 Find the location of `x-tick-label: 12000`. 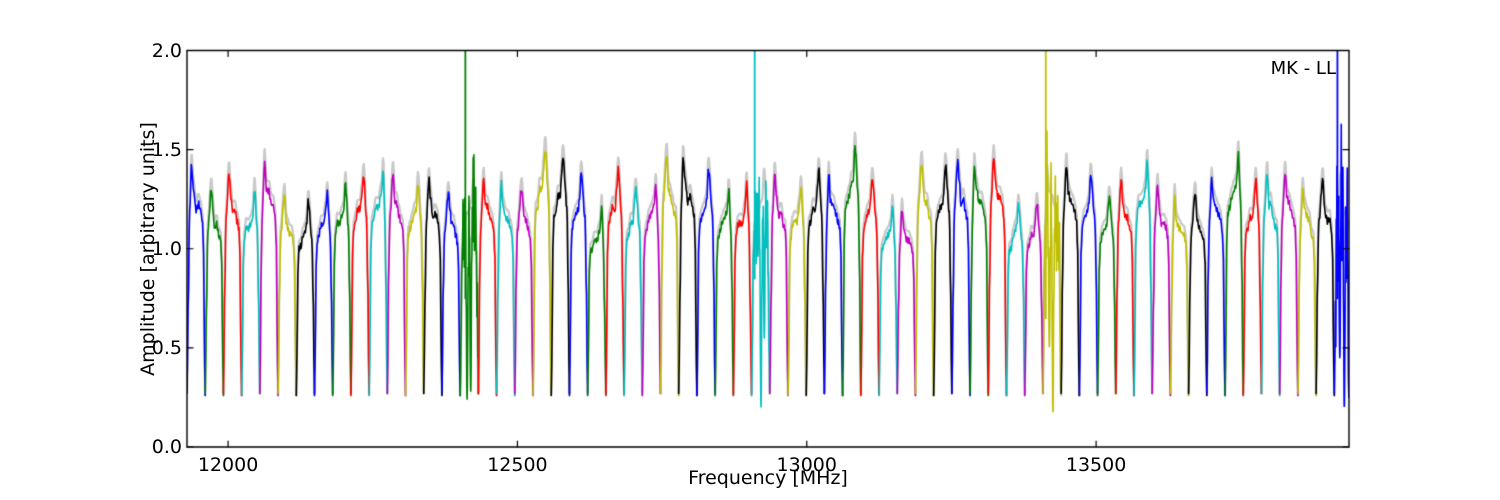

x-tick-label: 12000 is located at coordinates (228, 465).